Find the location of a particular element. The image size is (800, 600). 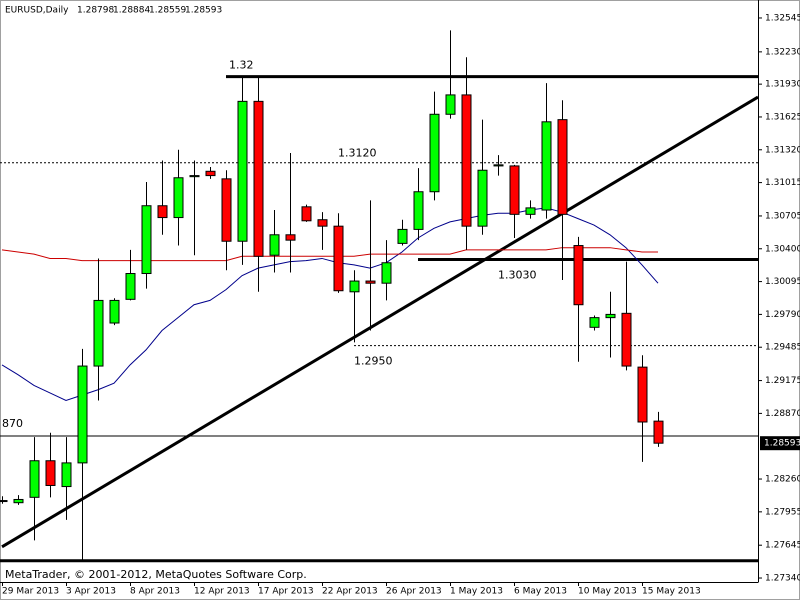

y-tick-label: 1.32545 is located at coordinates (782, 18).